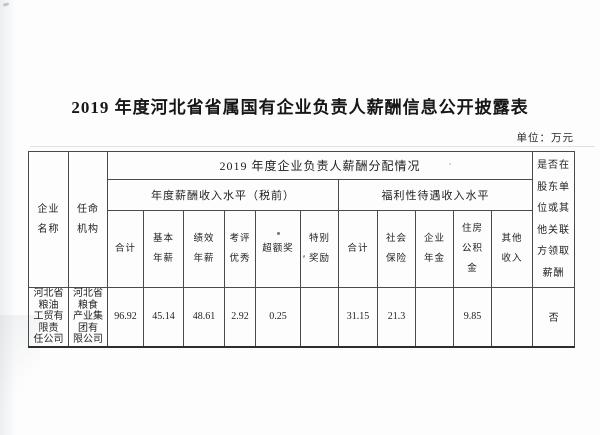 The width and height of the screenshot is (600, 435). What do you see at coordinates (319, 249) in the screenshot?
I see `header-special-reward: 特别 奖励` at bounding box center [319, 249].